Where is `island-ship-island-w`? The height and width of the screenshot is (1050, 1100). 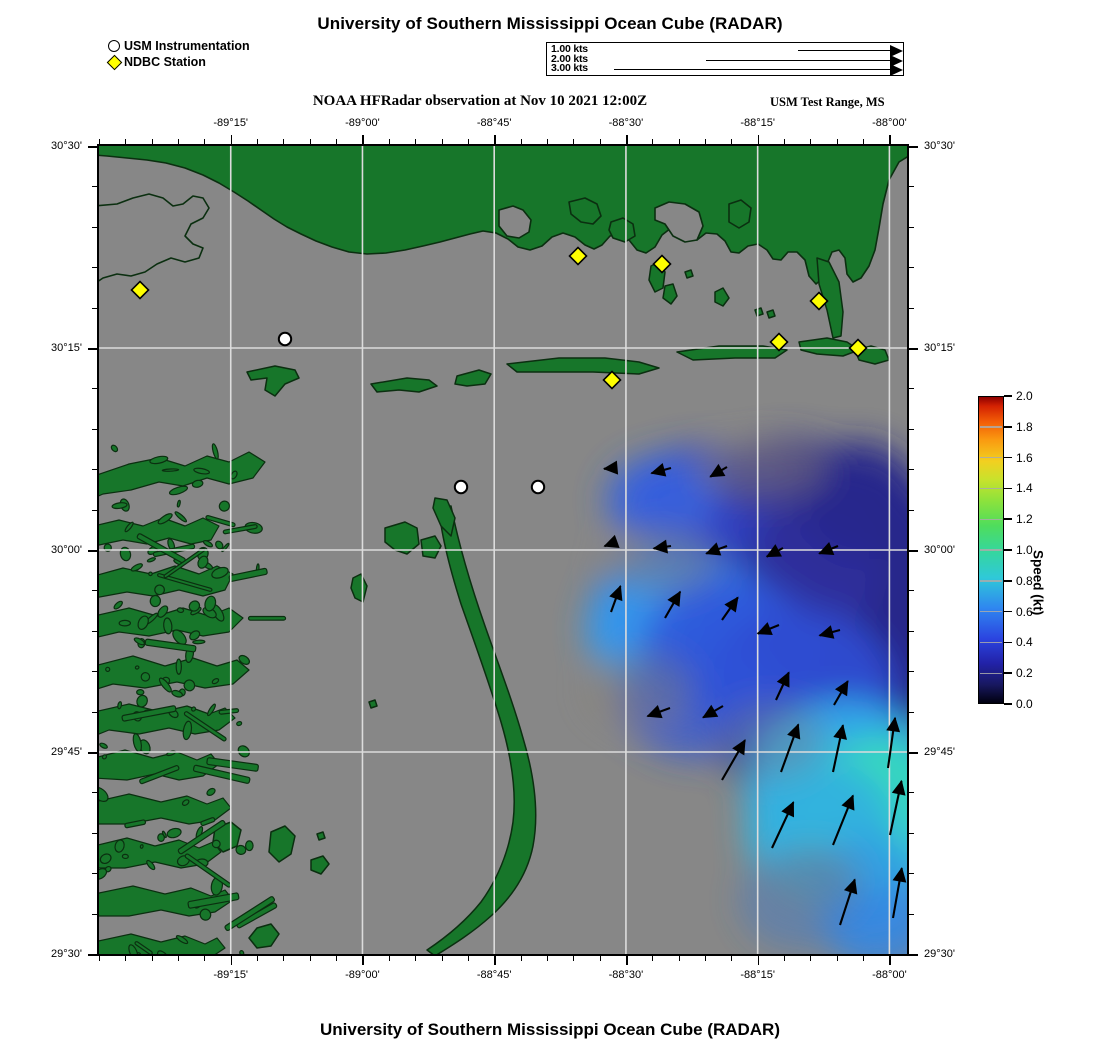 island-ship-island-w is located at coordinates (404, 385).